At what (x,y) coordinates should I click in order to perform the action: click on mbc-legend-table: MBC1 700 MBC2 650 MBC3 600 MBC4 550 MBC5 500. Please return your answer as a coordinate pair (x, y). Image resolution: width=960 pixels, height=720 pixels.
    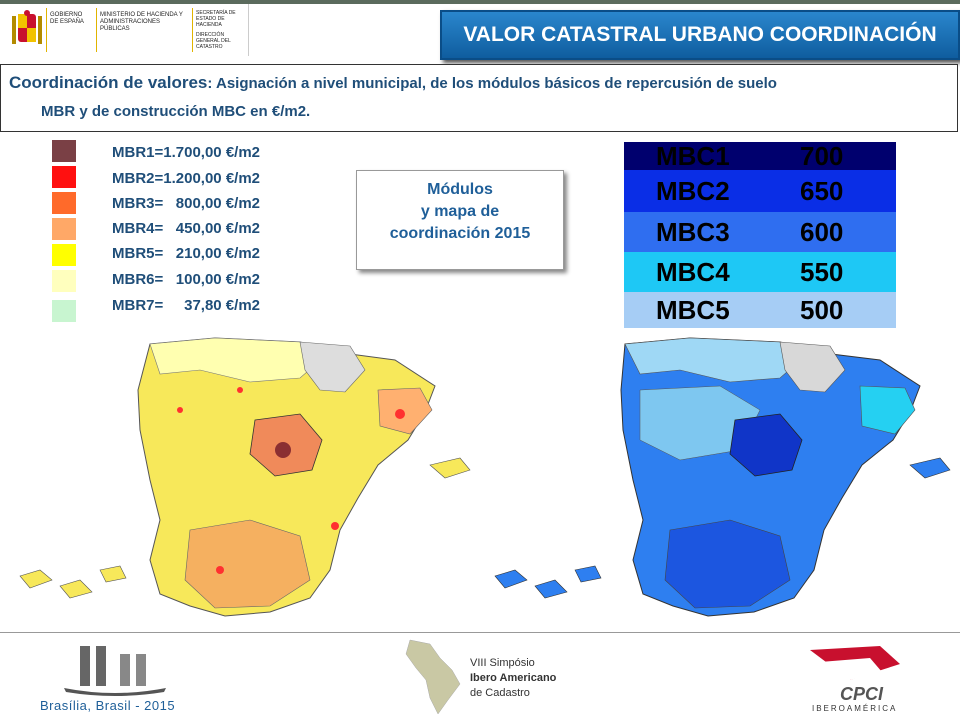
    Looking at the image, I should click on (760, 234).